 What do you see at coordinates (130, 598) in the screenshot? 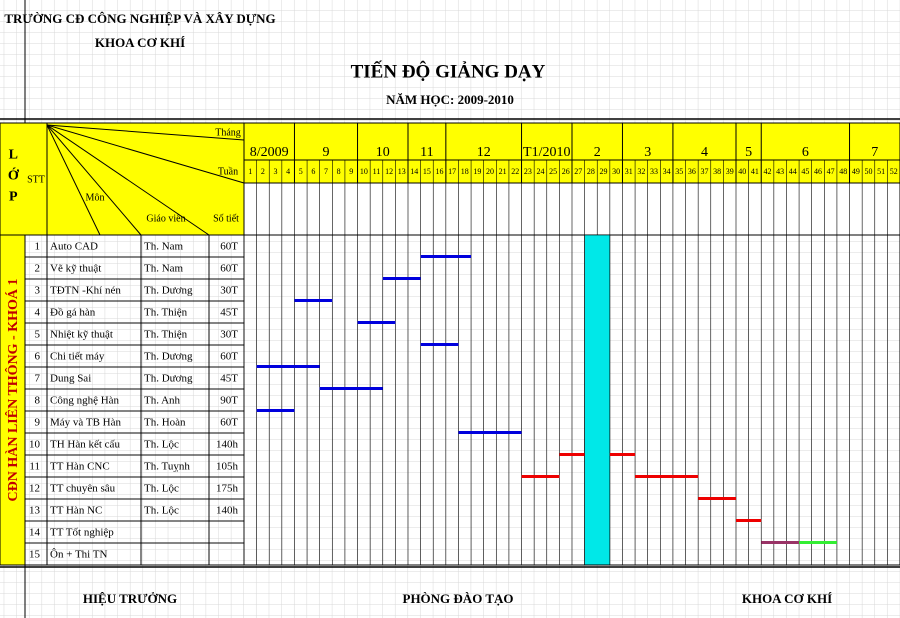
I see `footer-left: HIỆU TRƯỞNG` at bounding box center [130, 598].